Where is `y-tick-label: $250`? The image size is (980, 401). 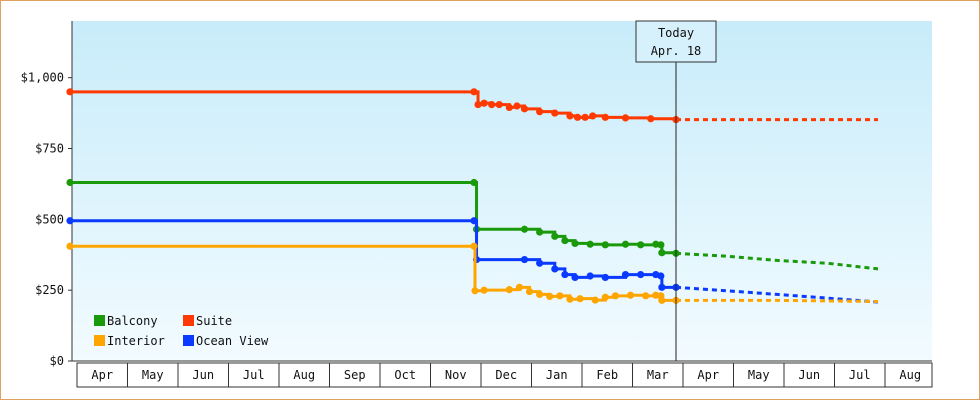 y-tick-label: $250 is located at coordinates (49, 290).